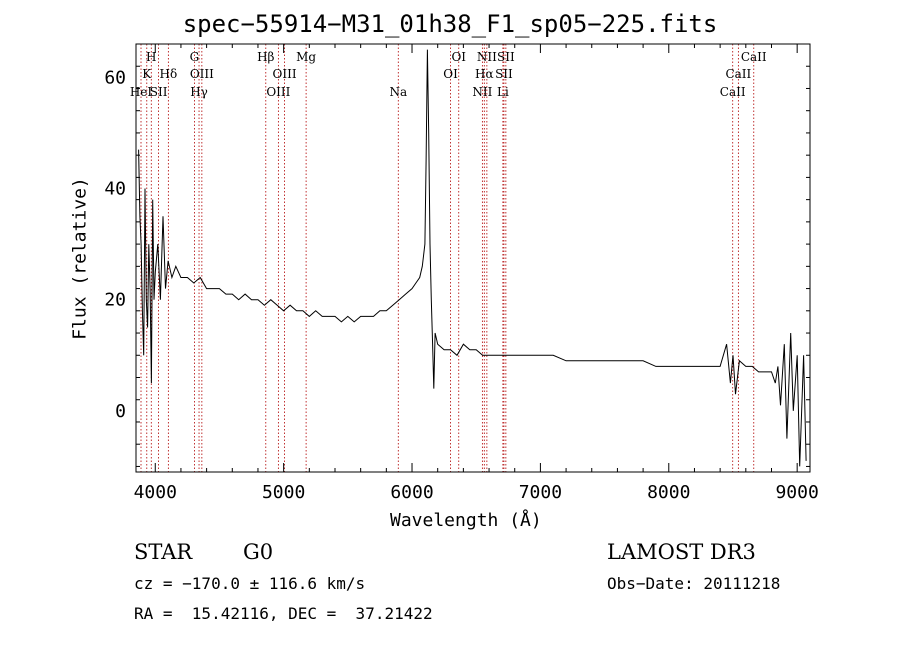  I want to click on x-axis-label: Wavelength (Å), so click(466, 520).